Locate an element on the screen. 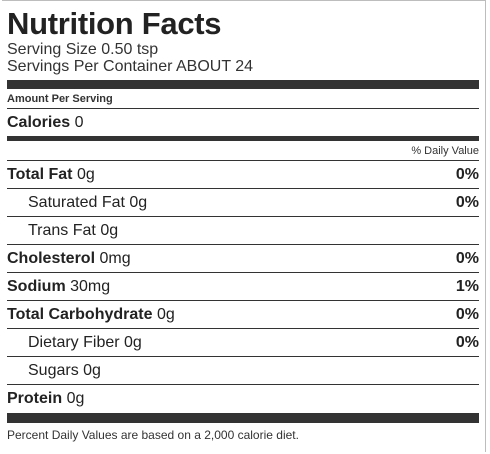  nutrient-label: Cholesterol is located at coordinates (51, 258).